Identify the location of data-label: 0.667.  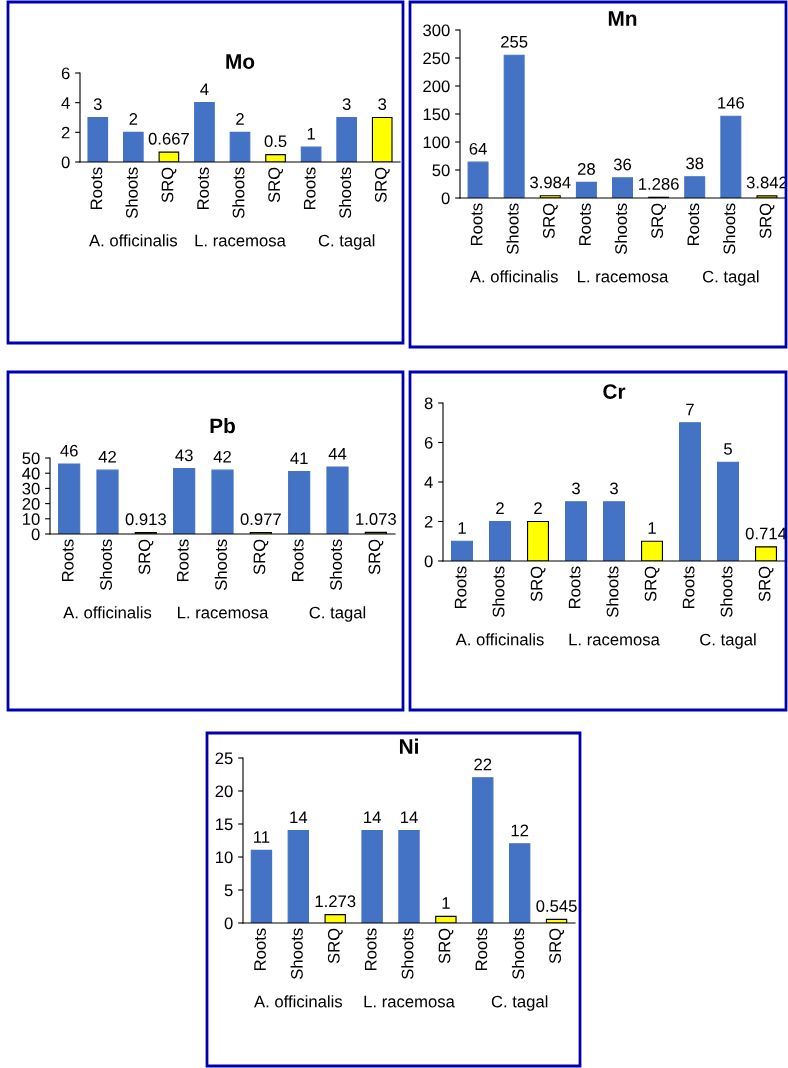
(168, 138).